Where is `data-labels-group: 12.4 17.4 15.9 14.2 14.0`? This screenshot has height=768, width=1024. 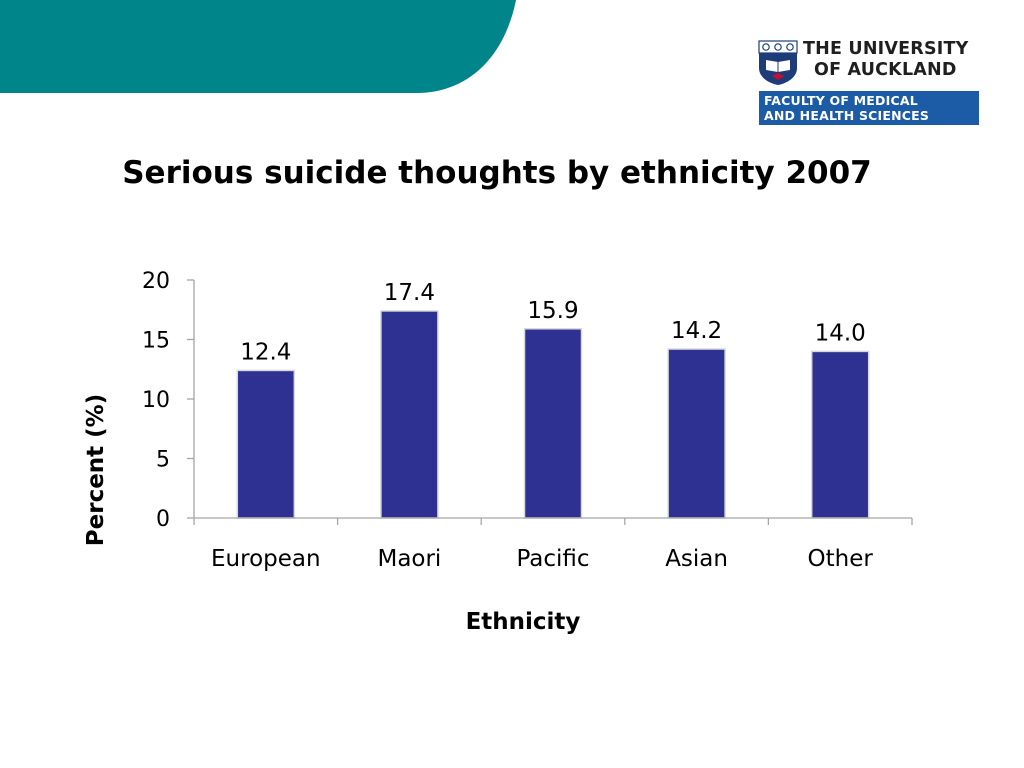 data-labels-group: 12.4 17.4 15.9 14.2 14.0 is located at coordinates (553, 323).